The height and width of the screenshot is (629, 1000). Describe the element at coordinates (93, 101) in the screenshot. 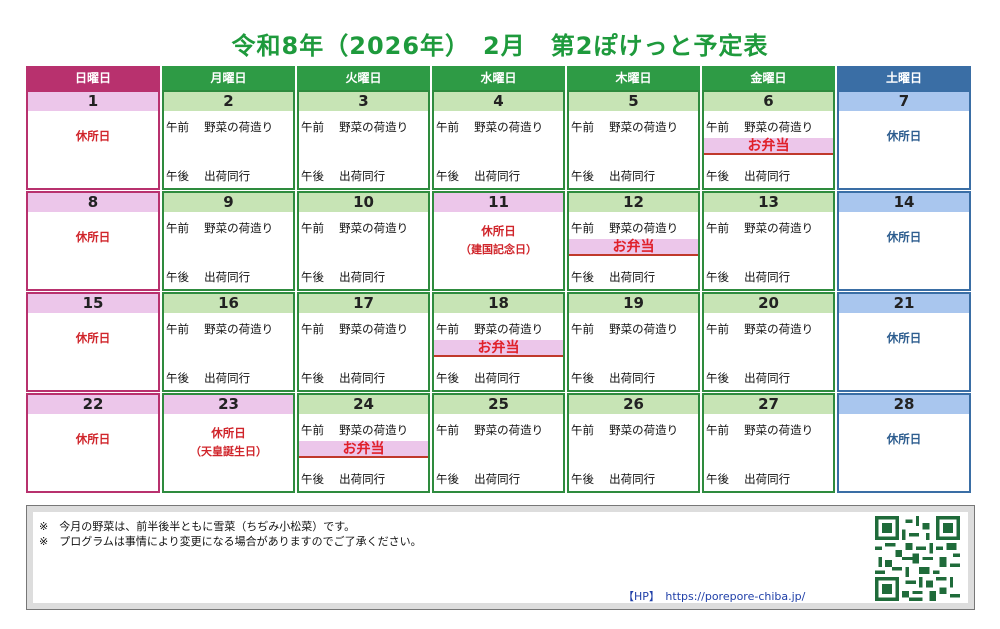

I see `day-number: 1` at that location.